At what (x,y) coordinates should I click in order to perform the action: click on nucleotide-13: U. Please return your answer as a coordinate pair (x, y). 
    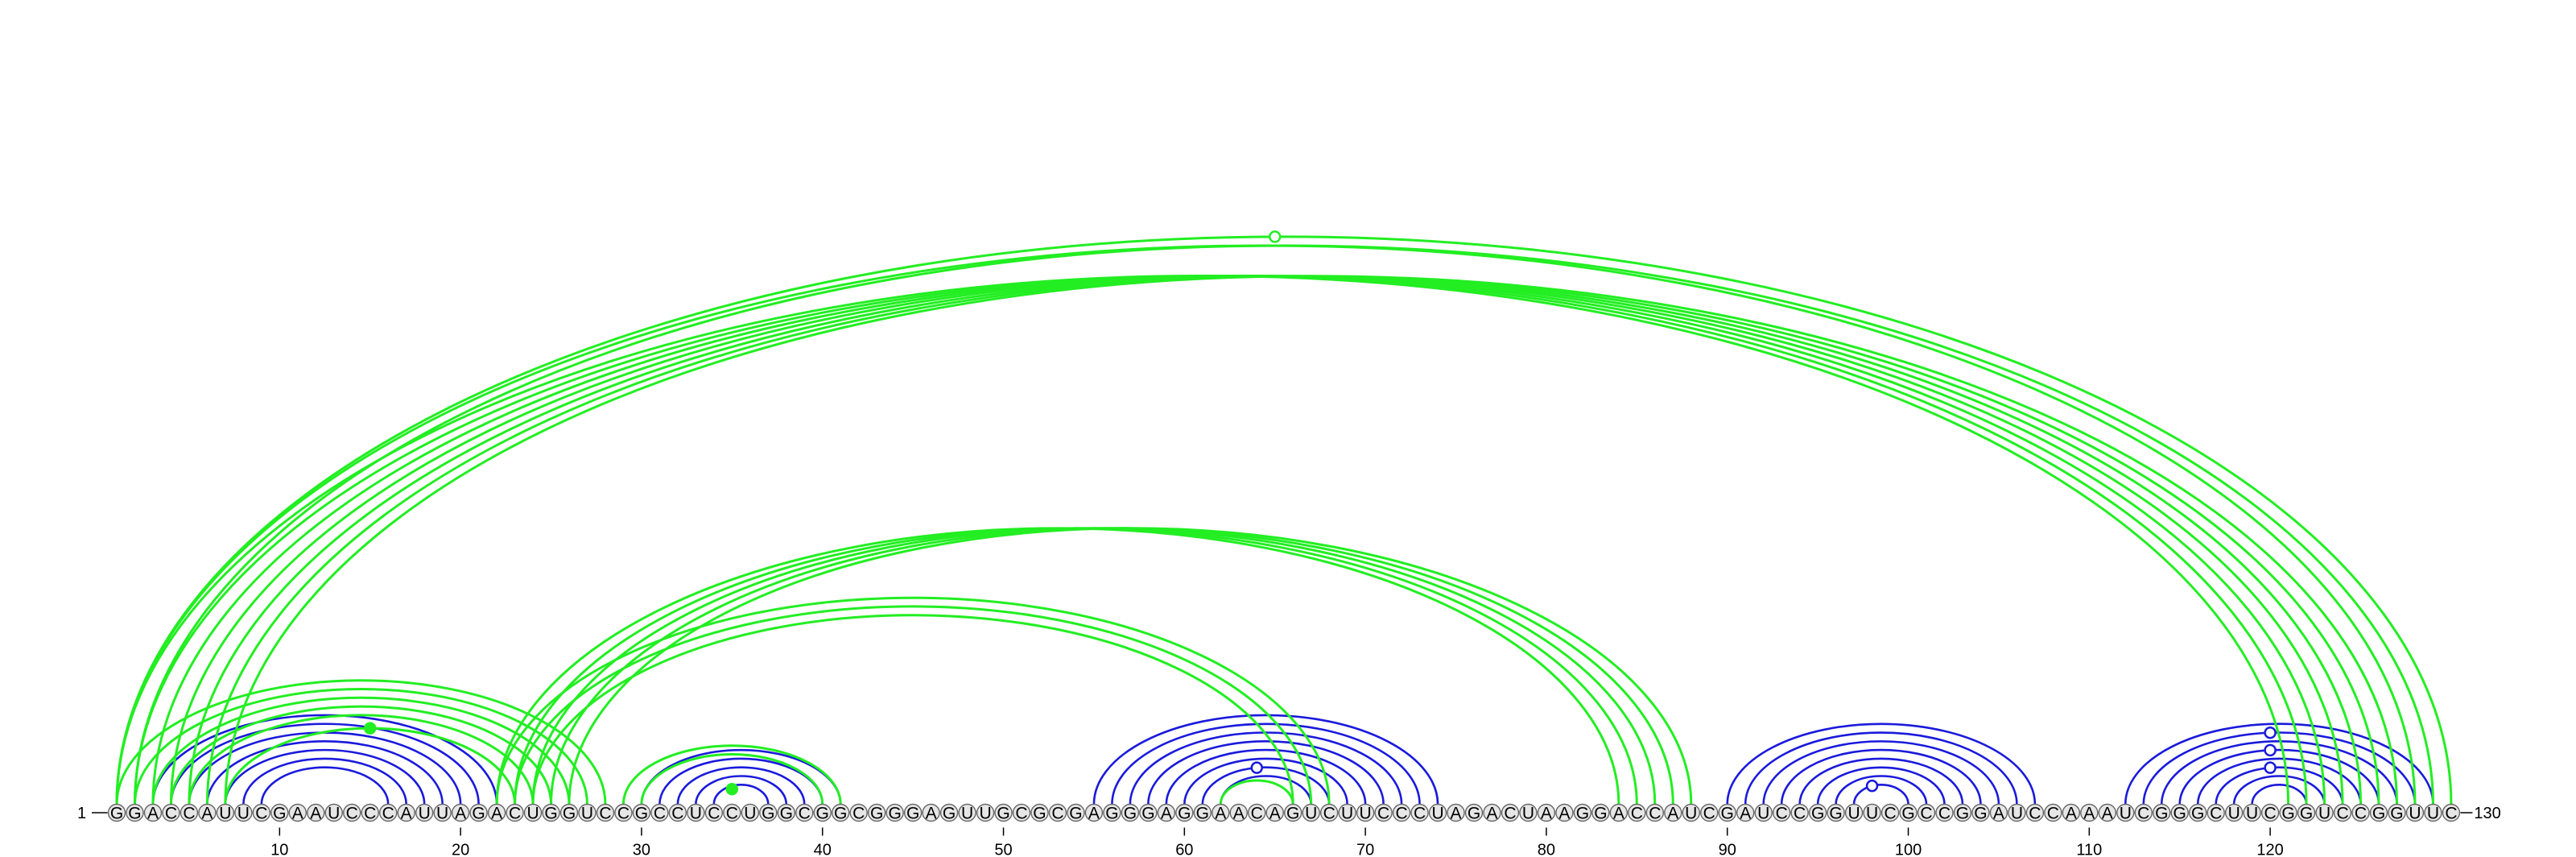
    Looking at the image, I should click on (334, 814).